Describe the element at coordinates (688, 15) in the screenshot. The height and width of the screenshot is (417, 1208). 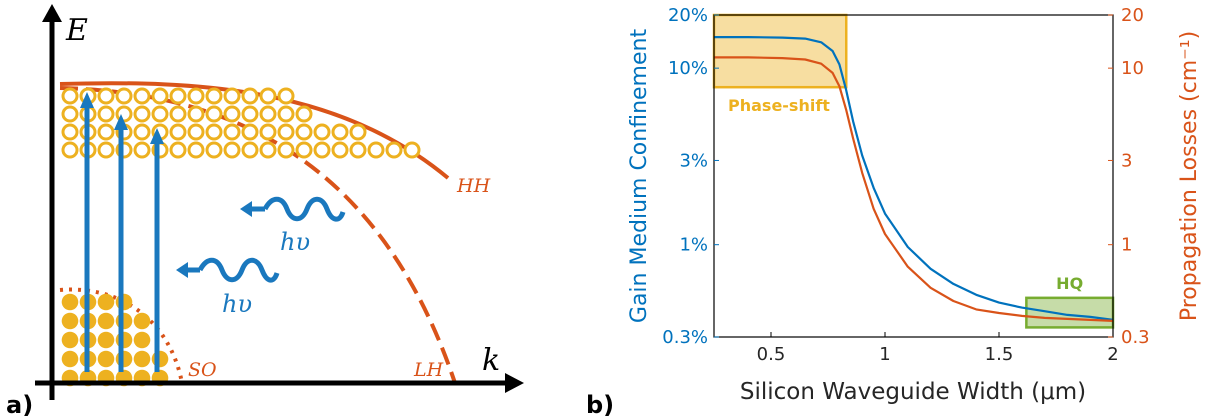
I see `left-y-tick-label: 20%` at that location.